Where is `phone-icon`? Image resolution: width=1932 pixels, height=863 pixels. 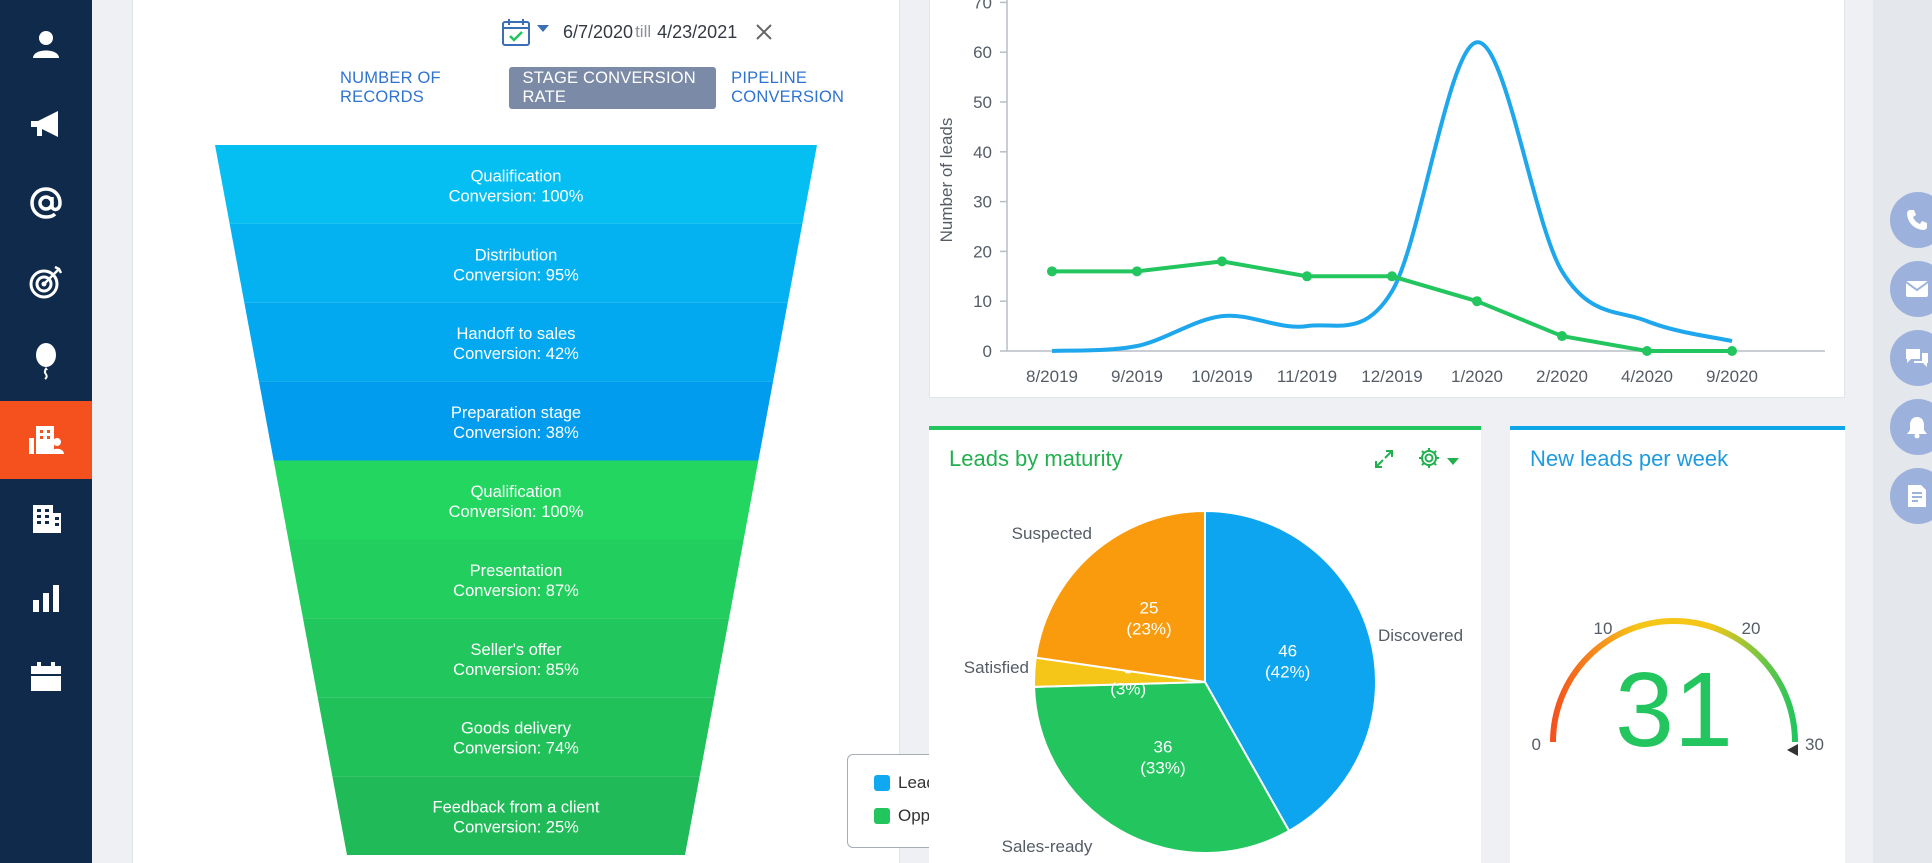 phone-icon is located at coordinates (1917, 220).